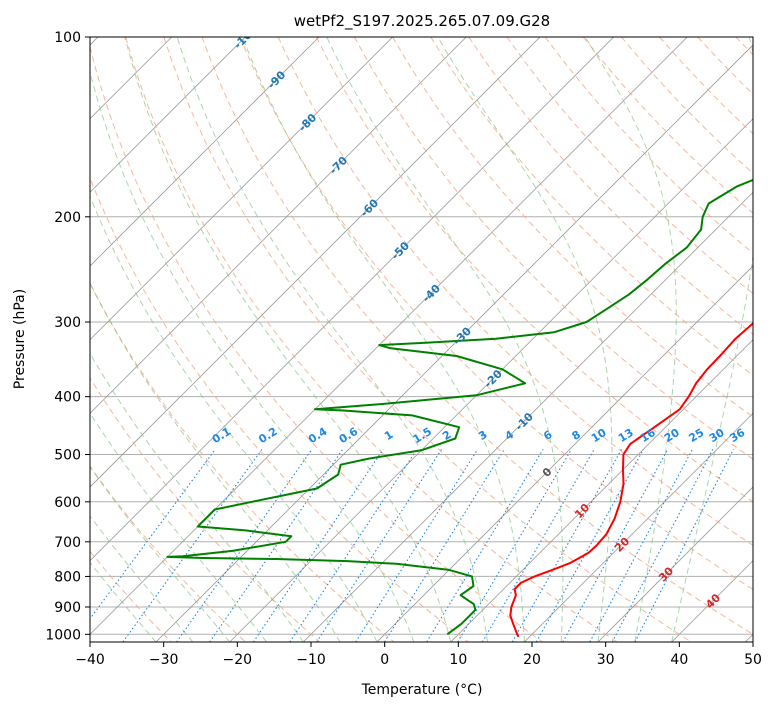  What do you see at coordinates (679, 660) in the screenshot?
I see `x-tick-label: 40` at bounding box center [679, 660].